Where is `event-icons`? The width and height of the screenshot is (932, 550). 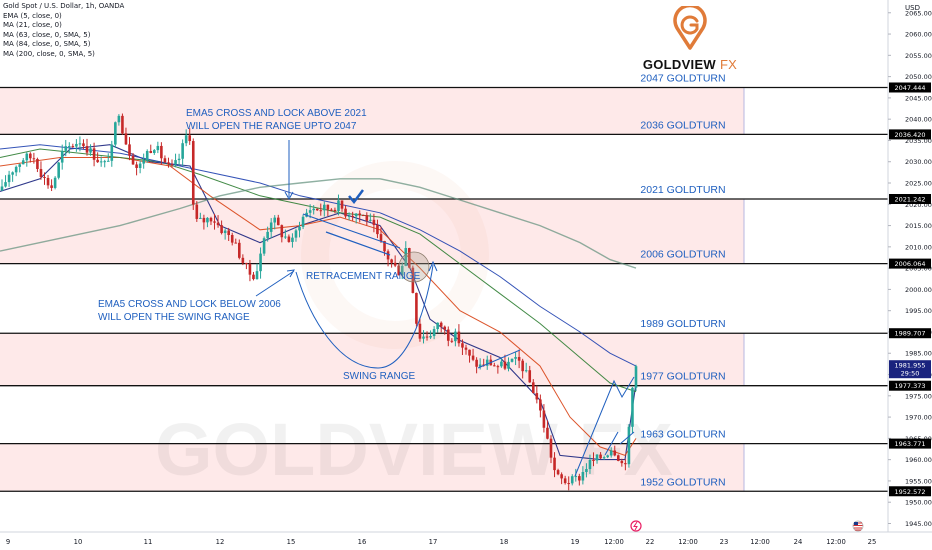 event-icons is located at coordinates (747, 526).